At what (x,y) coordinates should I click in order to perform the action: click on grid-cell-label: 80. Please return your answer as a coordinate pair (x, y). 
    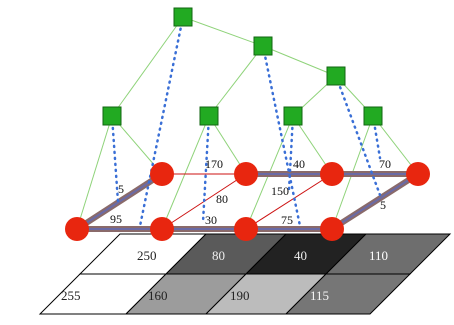
    Looking at the image, I should click on (218, 255).